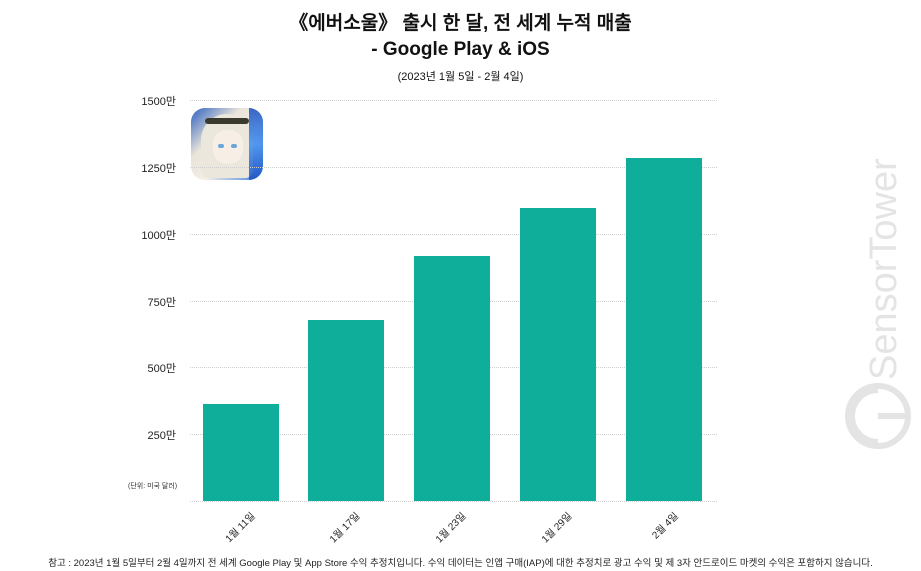 This screenshot has height=571, width=921. I want to click on x-tick-label: 1월 23일, so click(451, 528).